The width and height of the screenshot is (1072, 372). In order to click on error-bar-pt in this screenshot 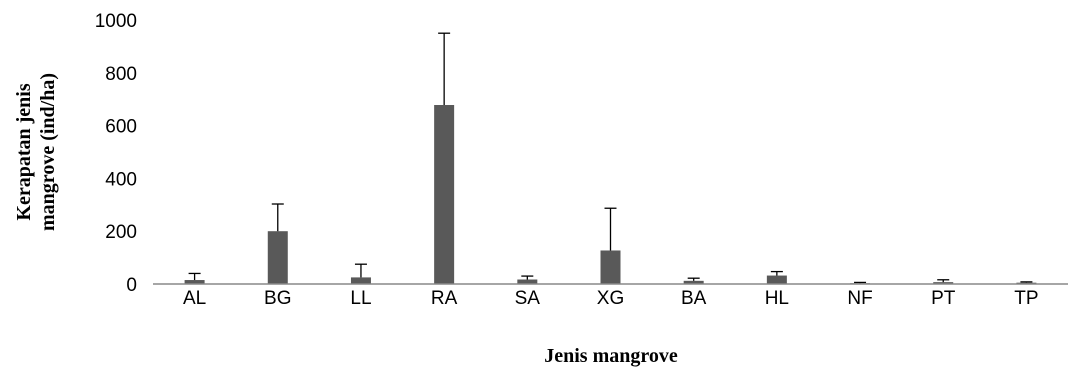, I will do `click(943, 281)`.